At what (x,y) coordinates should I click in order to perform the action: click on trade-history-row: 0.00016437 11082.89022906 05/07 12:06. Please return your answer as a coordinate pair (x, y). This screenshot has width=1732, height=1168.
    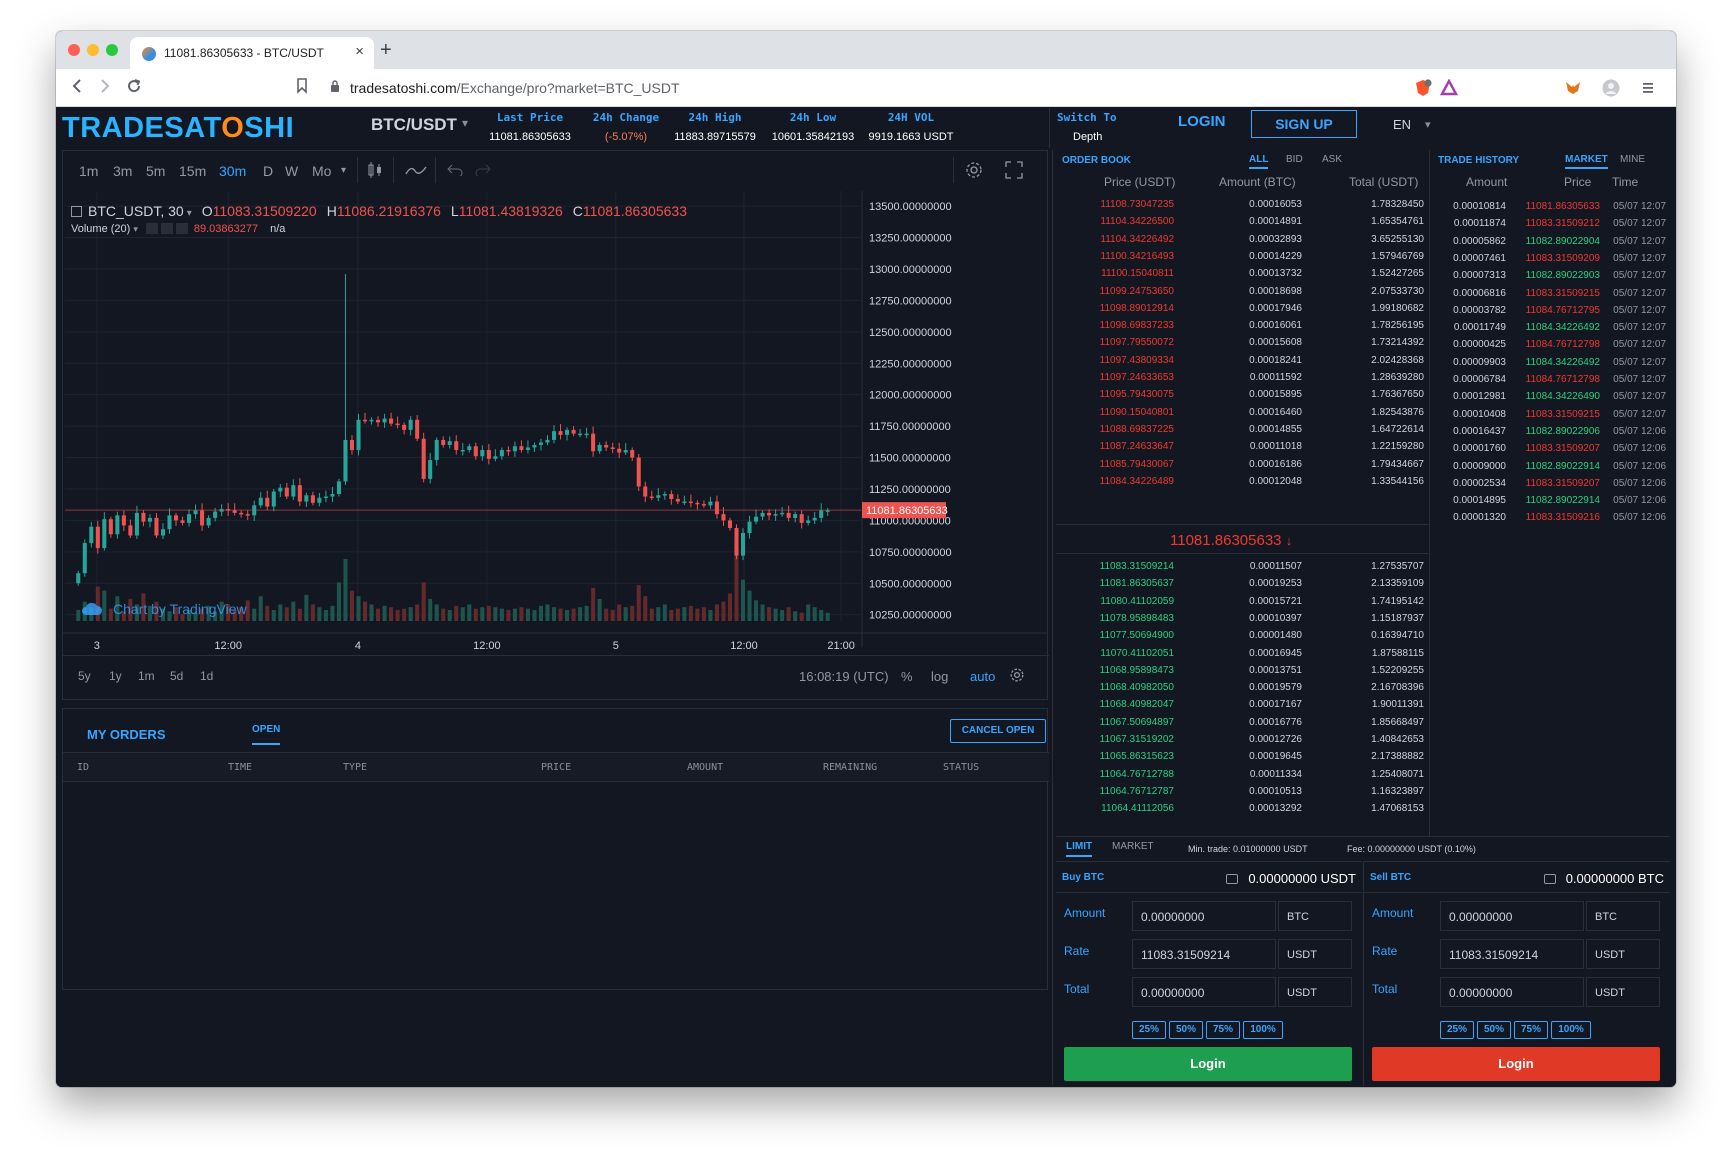
    Looking at the image, I should click on (1552, 432).